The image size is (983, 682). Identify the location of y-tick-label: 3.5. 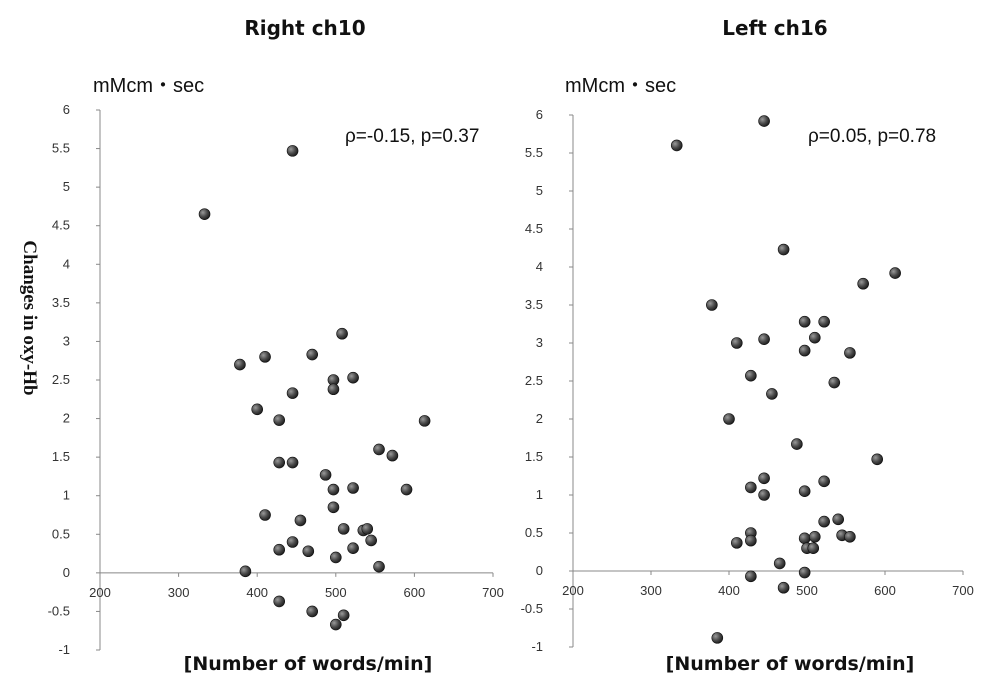
(534, 304).